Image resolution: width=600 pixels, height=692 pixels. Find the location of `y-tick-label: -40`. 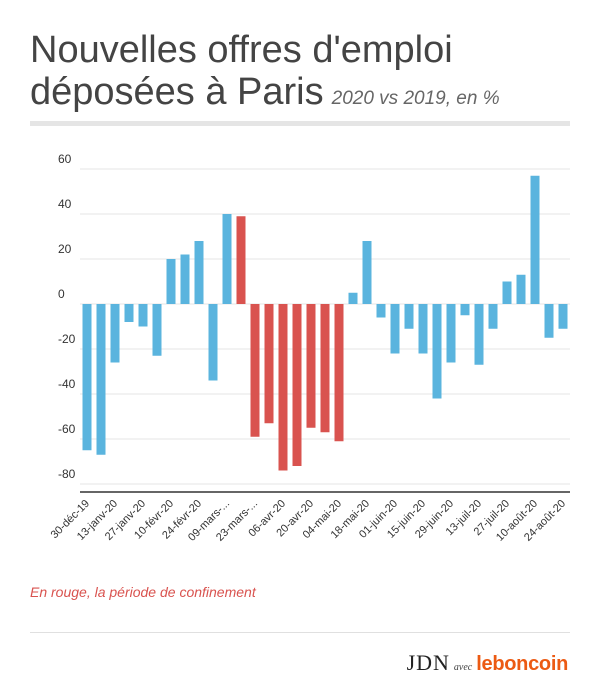

y-tick-label: -40 is located at coordinates (67, 384).